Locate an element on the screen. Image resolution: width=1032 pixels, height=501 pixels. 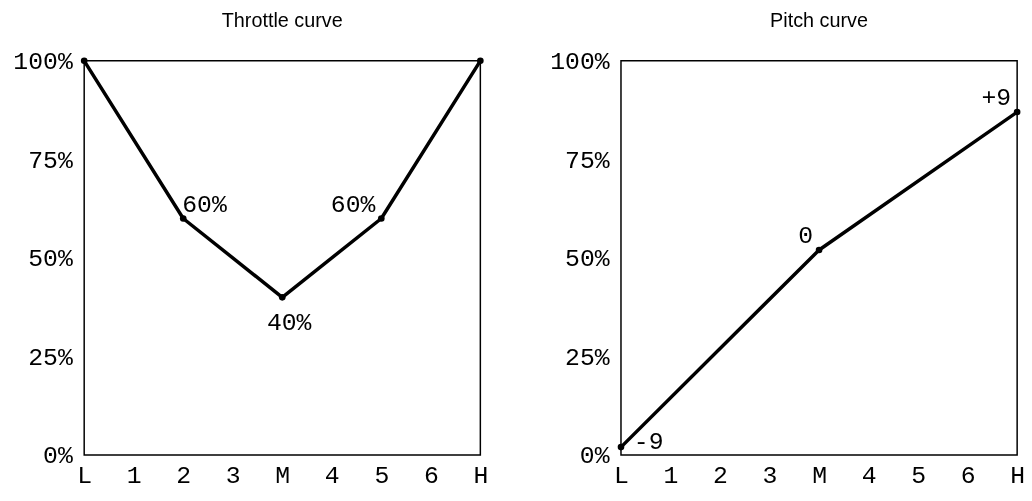
data-label: 40% is located at coordinates (289, 323).